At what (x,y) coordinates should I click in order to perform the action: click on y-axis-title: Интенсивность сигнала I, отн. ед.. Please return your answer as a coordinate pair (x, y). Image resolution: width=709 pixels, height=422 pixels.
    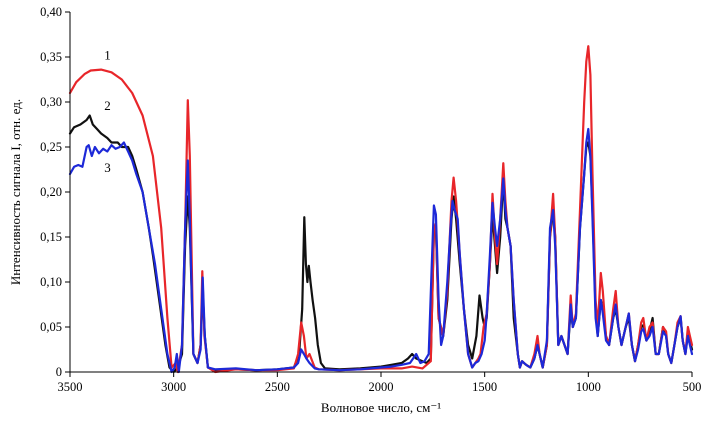
    Looking at the image, I should click on (15, 192).